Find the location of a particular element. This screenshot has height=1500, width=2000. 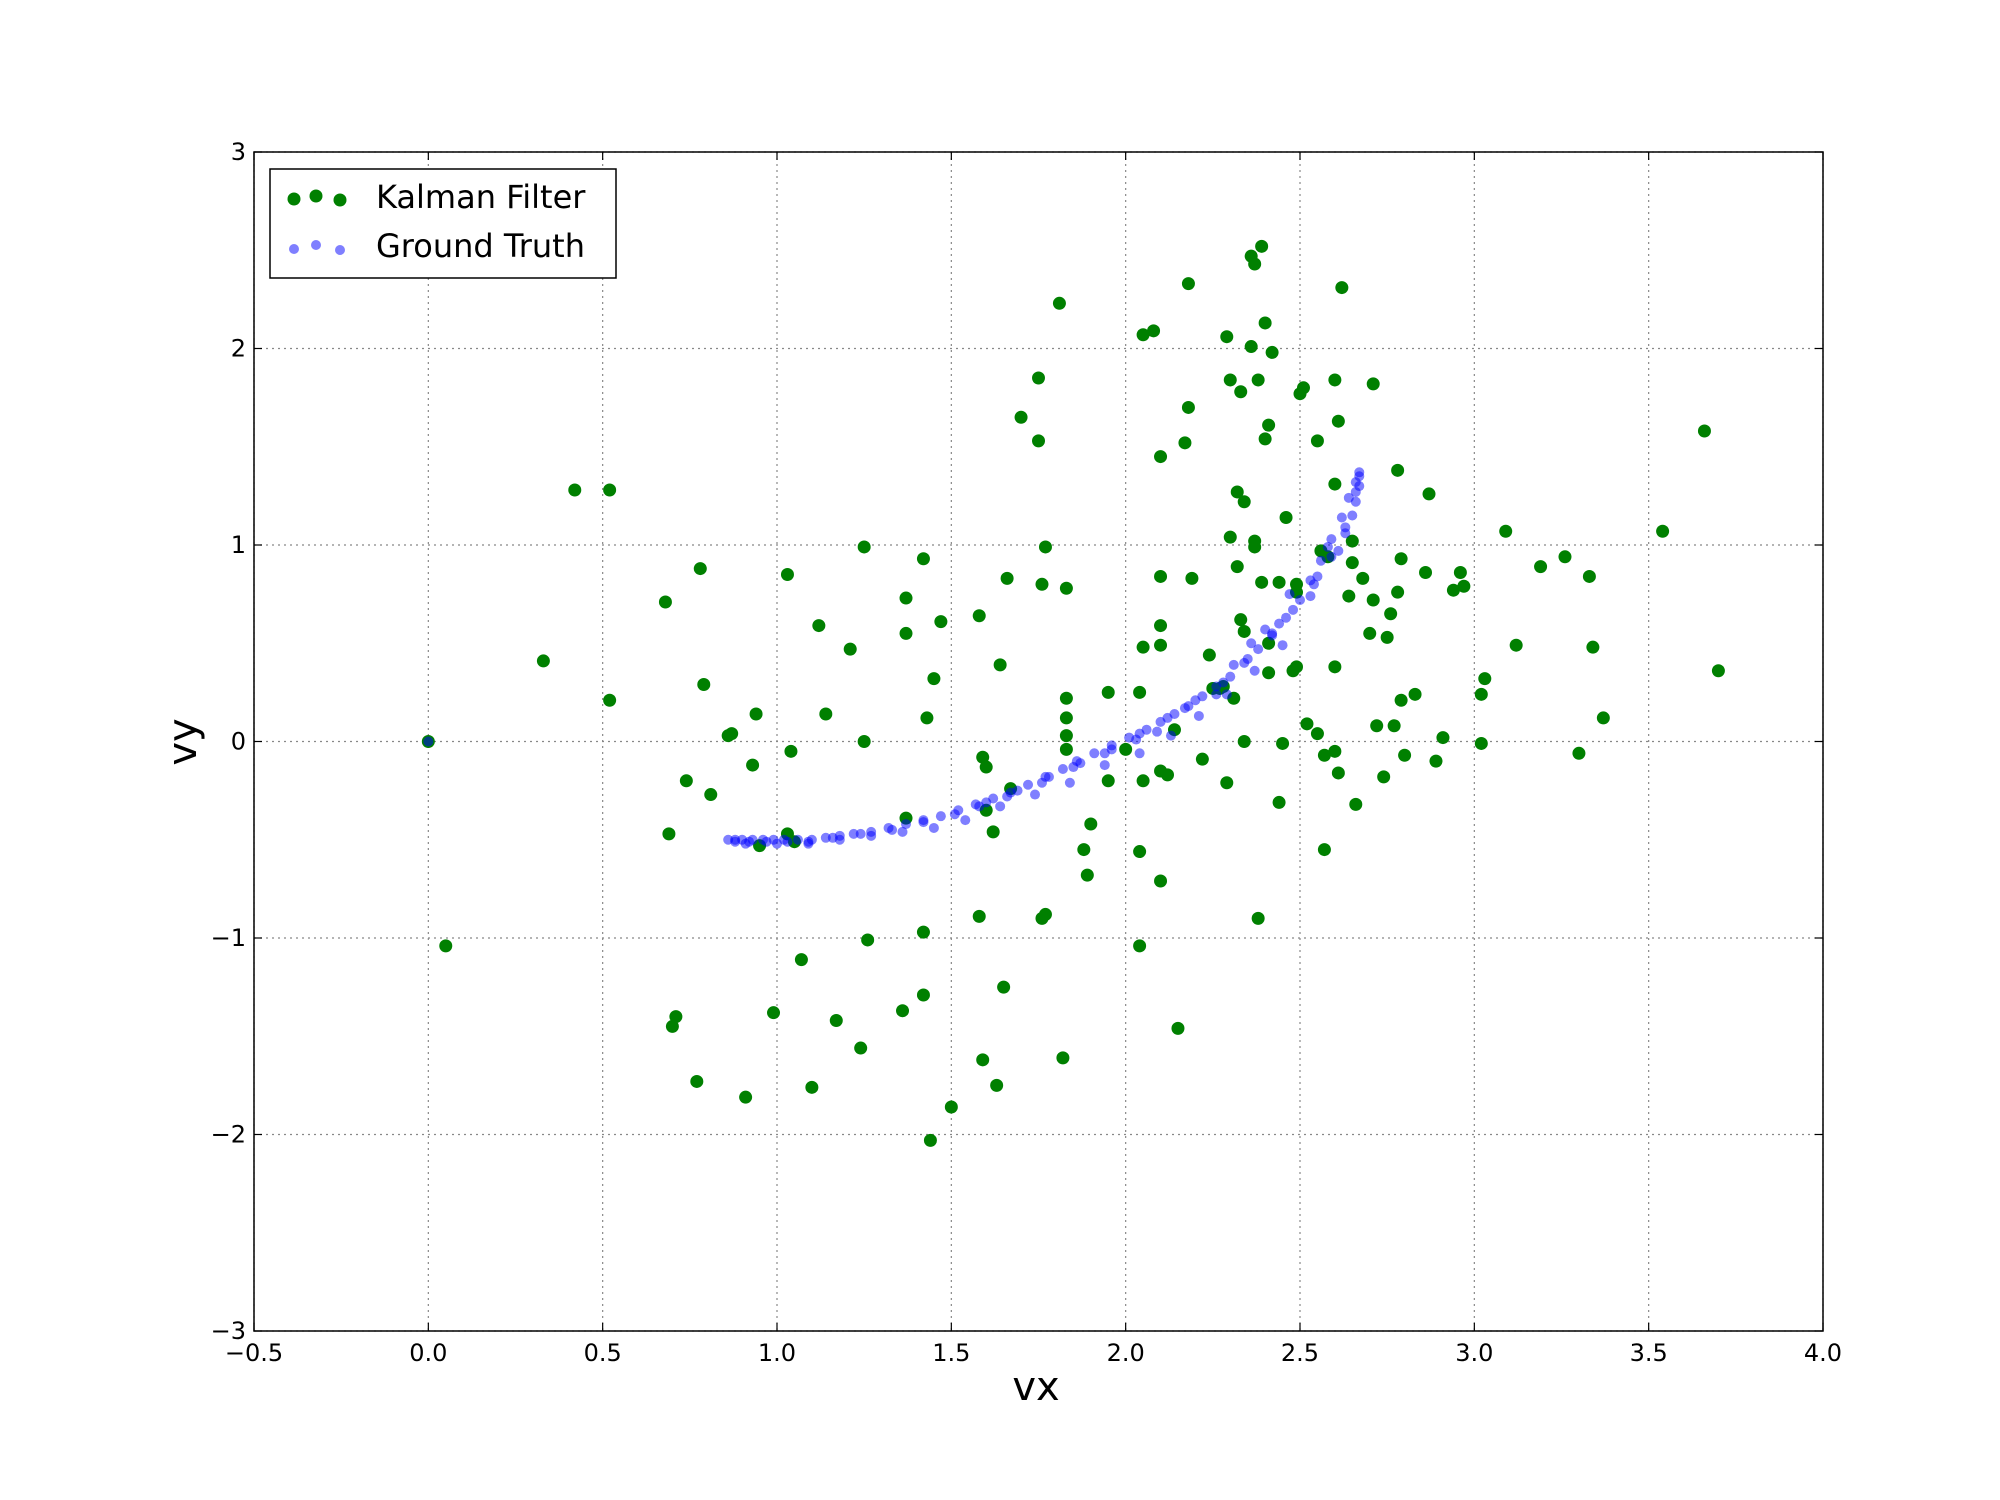

x-tick-label: 0.0 is located at coordinates (428, 1353).